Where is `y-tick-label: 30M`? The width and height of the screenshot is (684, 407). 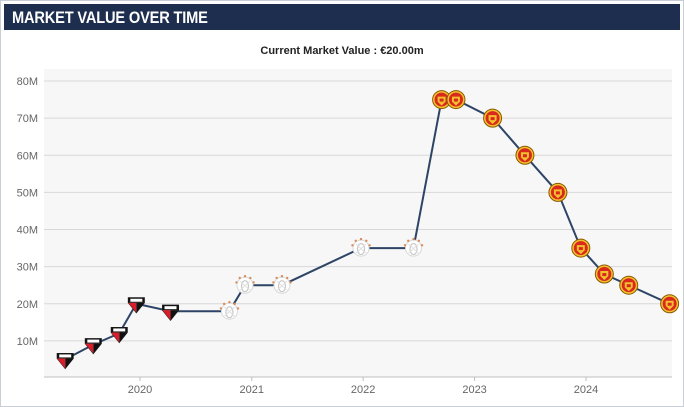 y-tick-label: 30M is located at coordinates (27, 268).